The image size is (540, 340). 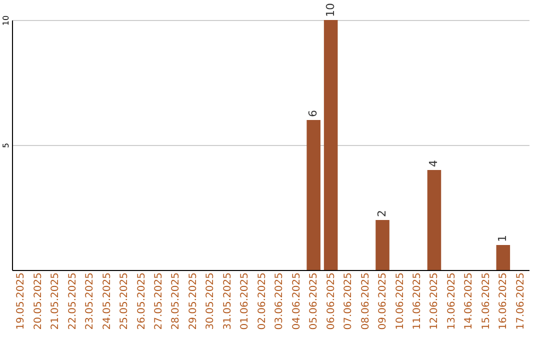 I want to click on x-tick-label: 14.06.2025, so click(x=469, y=301).